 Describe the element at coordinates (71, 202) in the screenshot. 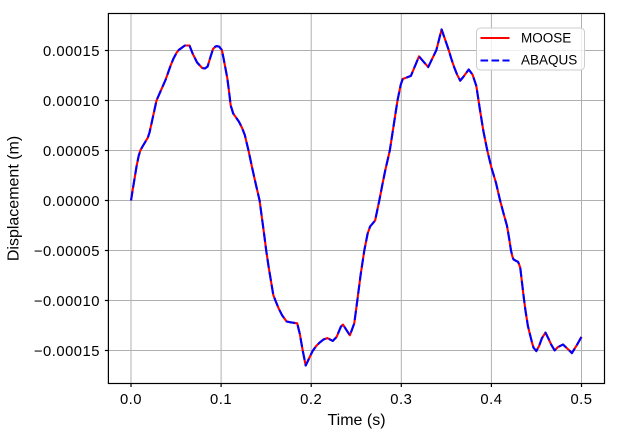

I see `svg-text: 0.00000` at that location.